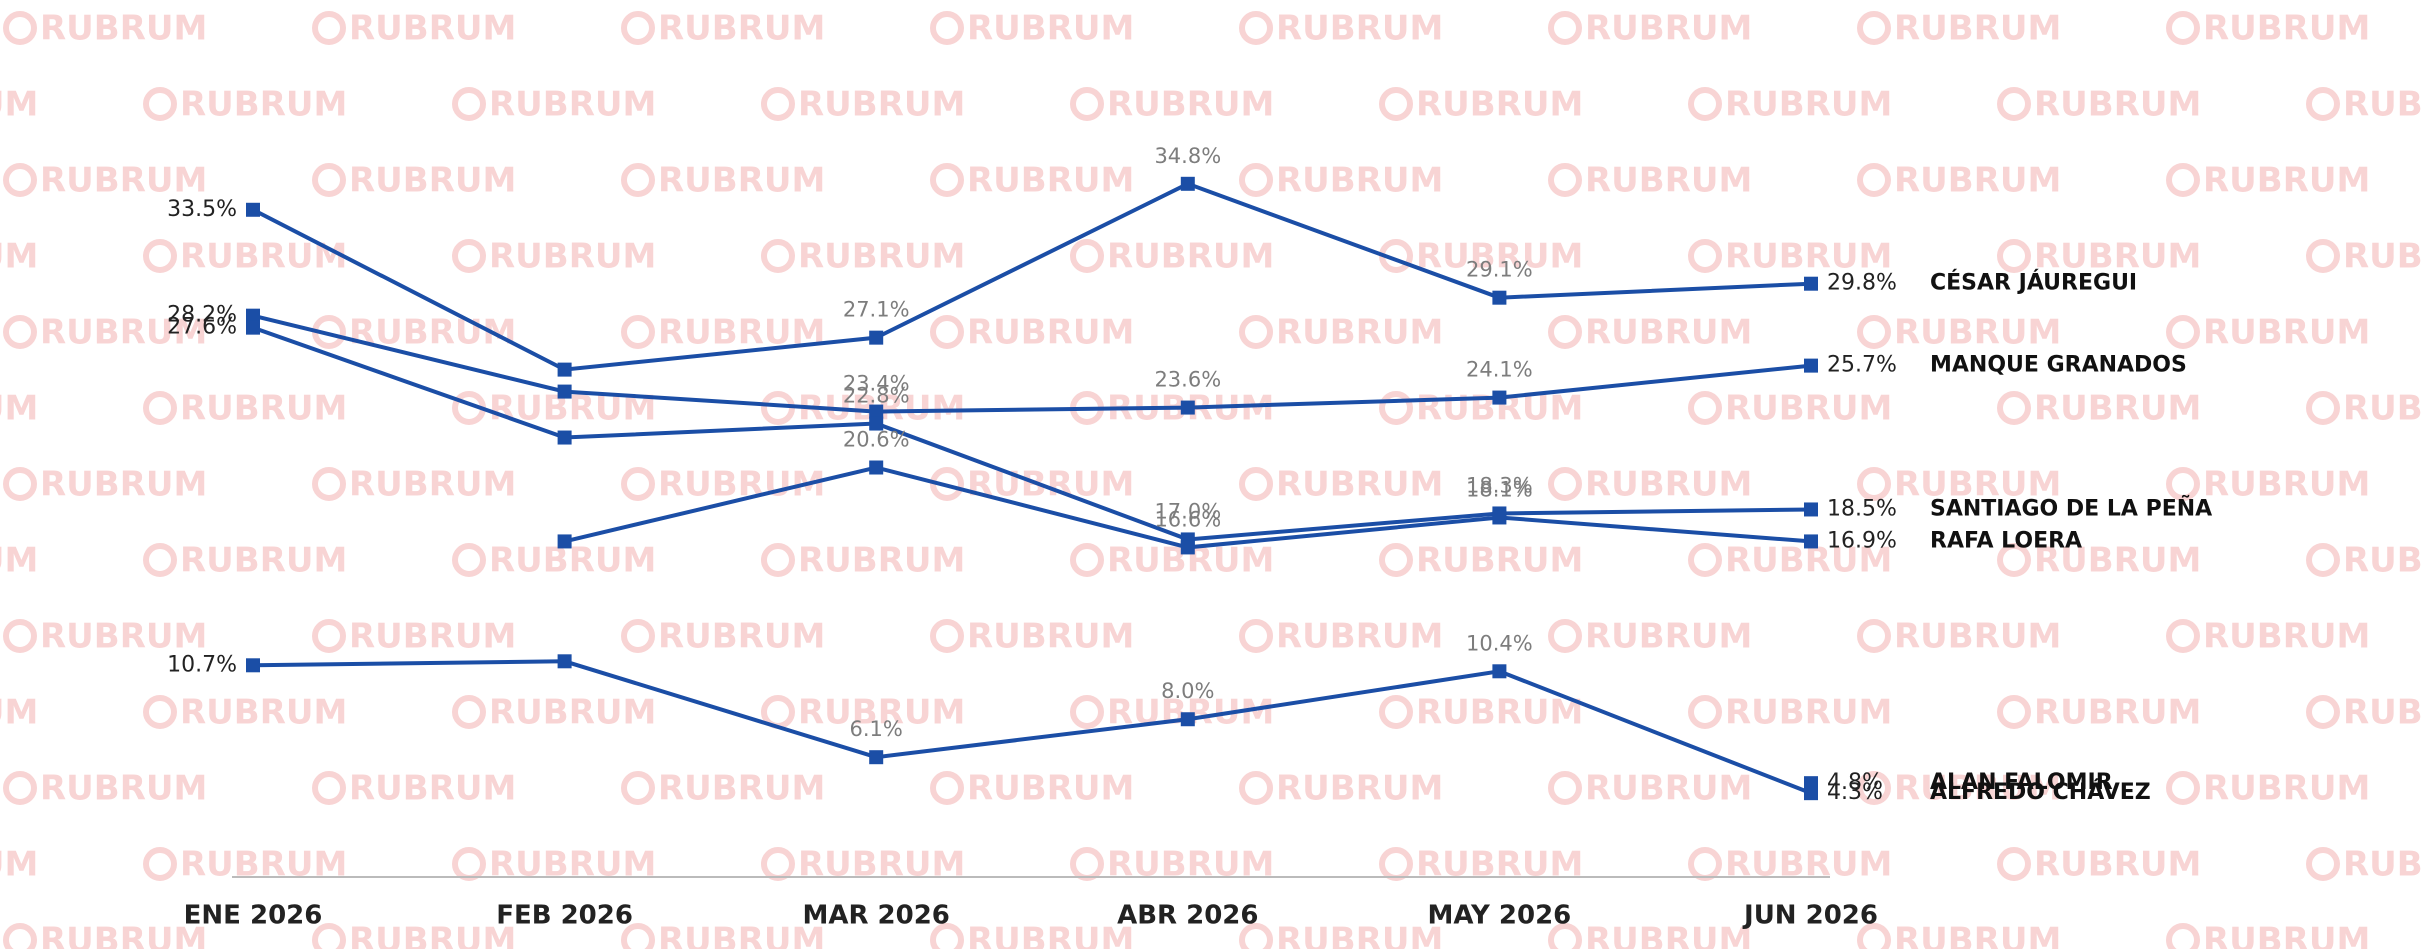 Image resolution: width=2421 pixels, height=949 pixels. What do you see at coordinates (1187, 916) in the screenshot?
I see `x-tick-label: ABR 2026` at bounding box center [1187, 916].